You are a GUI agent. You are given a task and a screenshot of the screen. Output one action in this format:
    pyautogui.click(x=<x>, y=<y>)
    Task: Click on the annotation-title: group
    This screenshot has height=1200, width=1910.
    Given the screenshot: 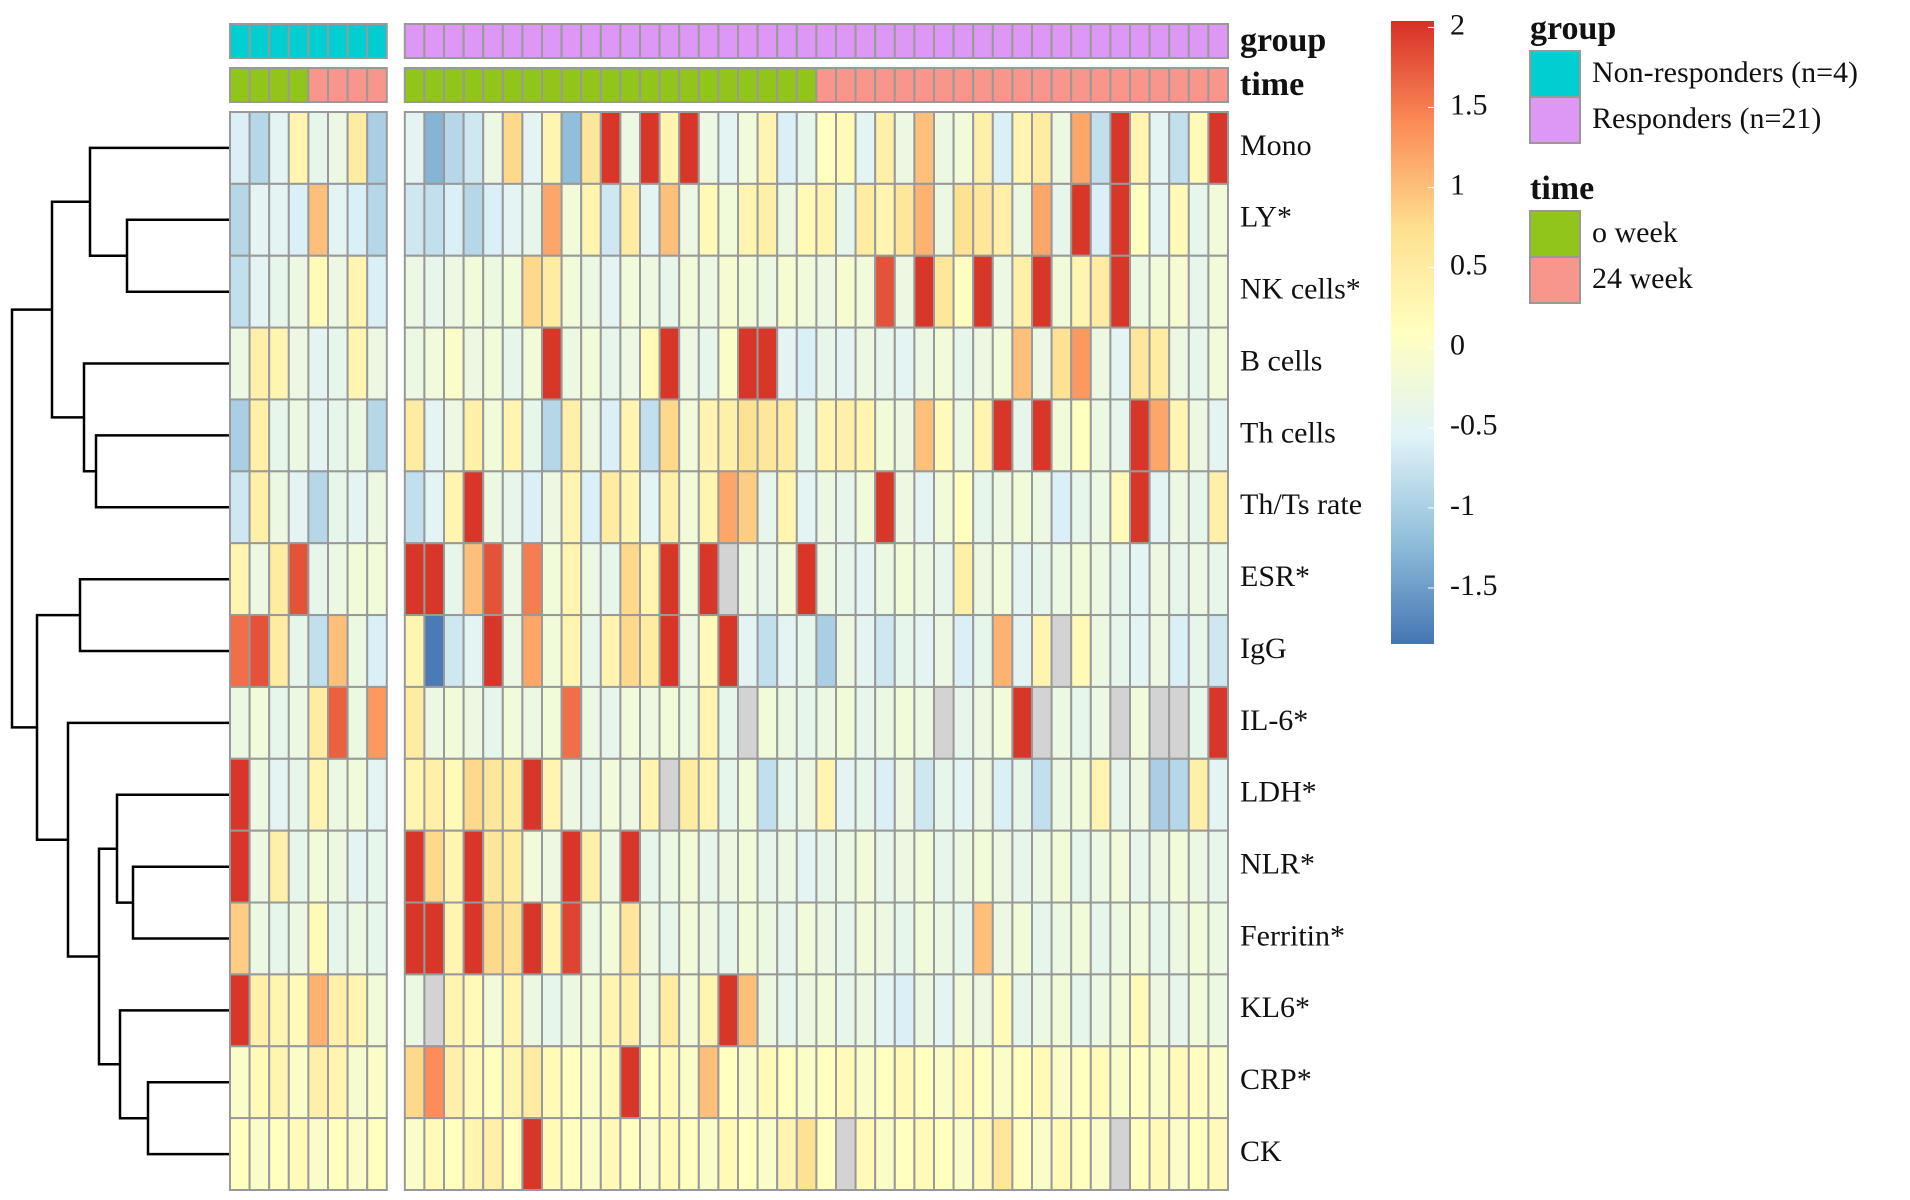 What is the action you would take?
    pyautogui.click(x=1283, y=40)
    